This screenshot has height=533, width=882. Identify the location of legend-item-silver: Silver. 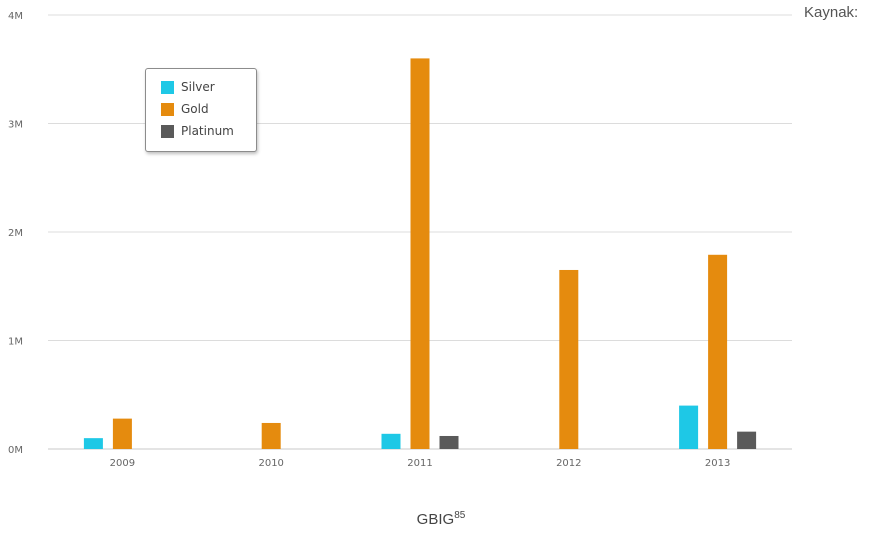
(208, 87).